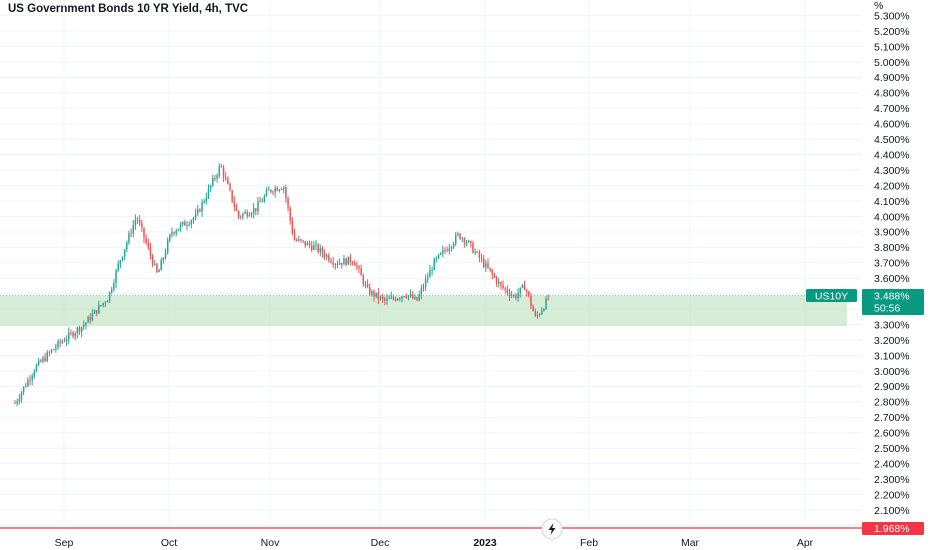 Image resolution: width=932 pixels, height=550 pixels. I want to click on y-tick-label: 4.200%, so click(892, 186).